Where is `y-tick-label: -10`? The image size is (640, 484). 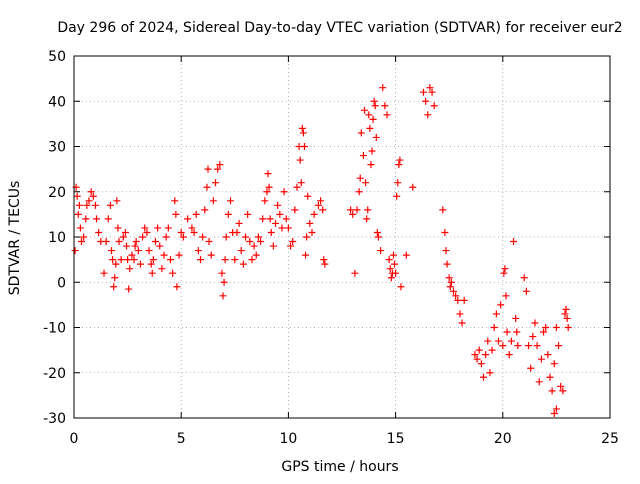
y-tick-label: -10 is located at coordinates (54, 329).